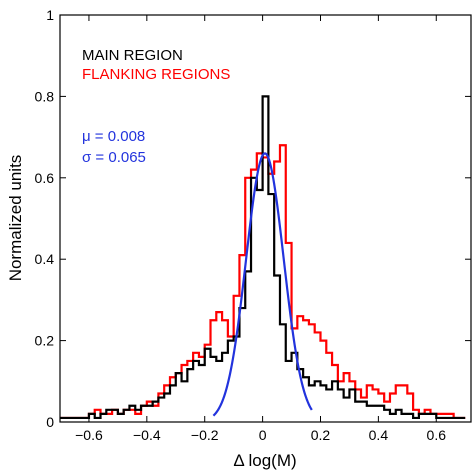 This screenshot has width=474, height=473. What do you see at coordinates (50, 15) in the screenshot?
I see `y-tick-label: 1` at bounding box center [50, 15].